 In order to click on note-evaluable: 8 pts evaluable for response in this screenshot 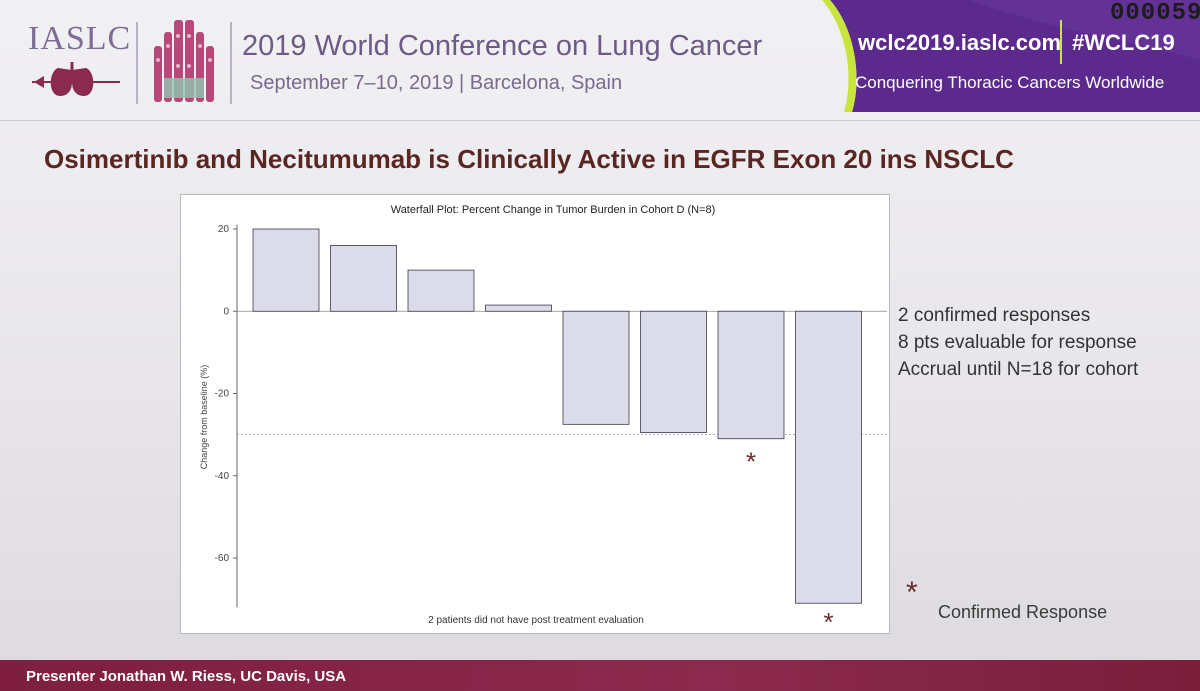, I will do `click(1017, 342)`.